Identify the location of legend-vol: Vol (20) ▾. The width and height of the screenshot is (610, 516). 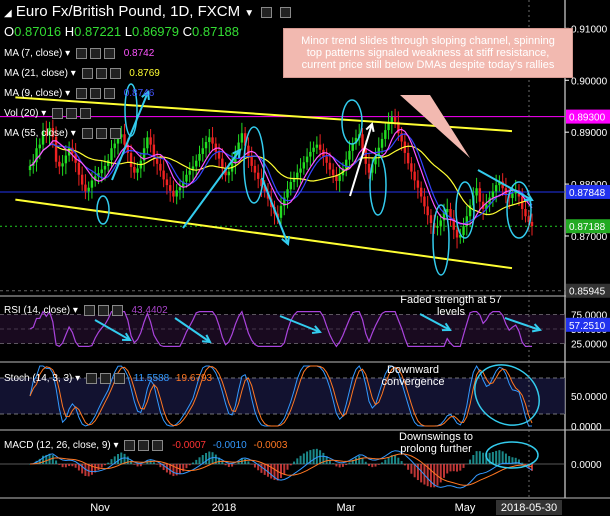
(48, 113).